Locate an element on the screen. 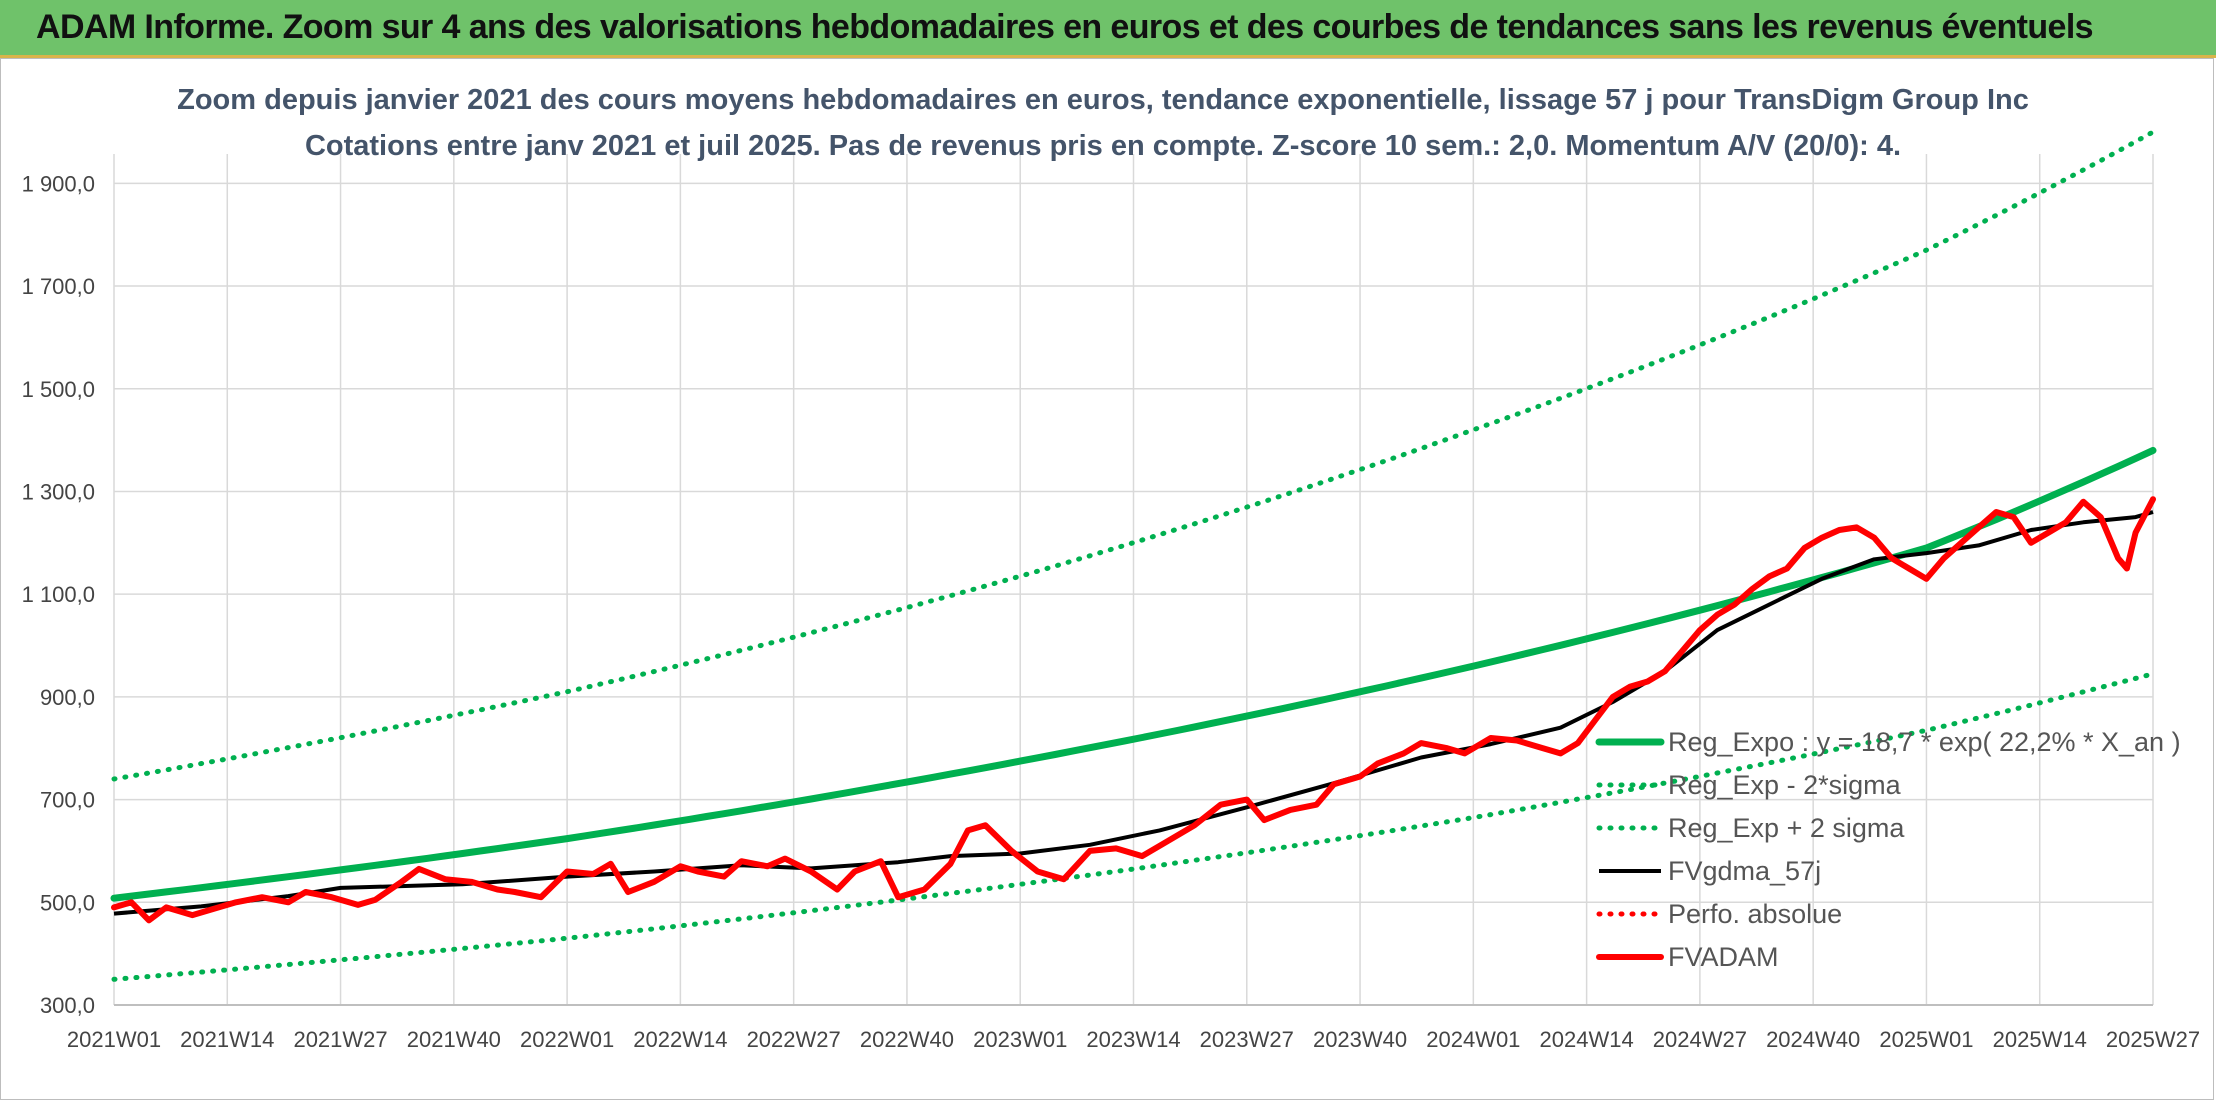 This screenshot has height=1102, width=2216. x-tick-label: 2025W01 is located at coordinates (1926, 1039).